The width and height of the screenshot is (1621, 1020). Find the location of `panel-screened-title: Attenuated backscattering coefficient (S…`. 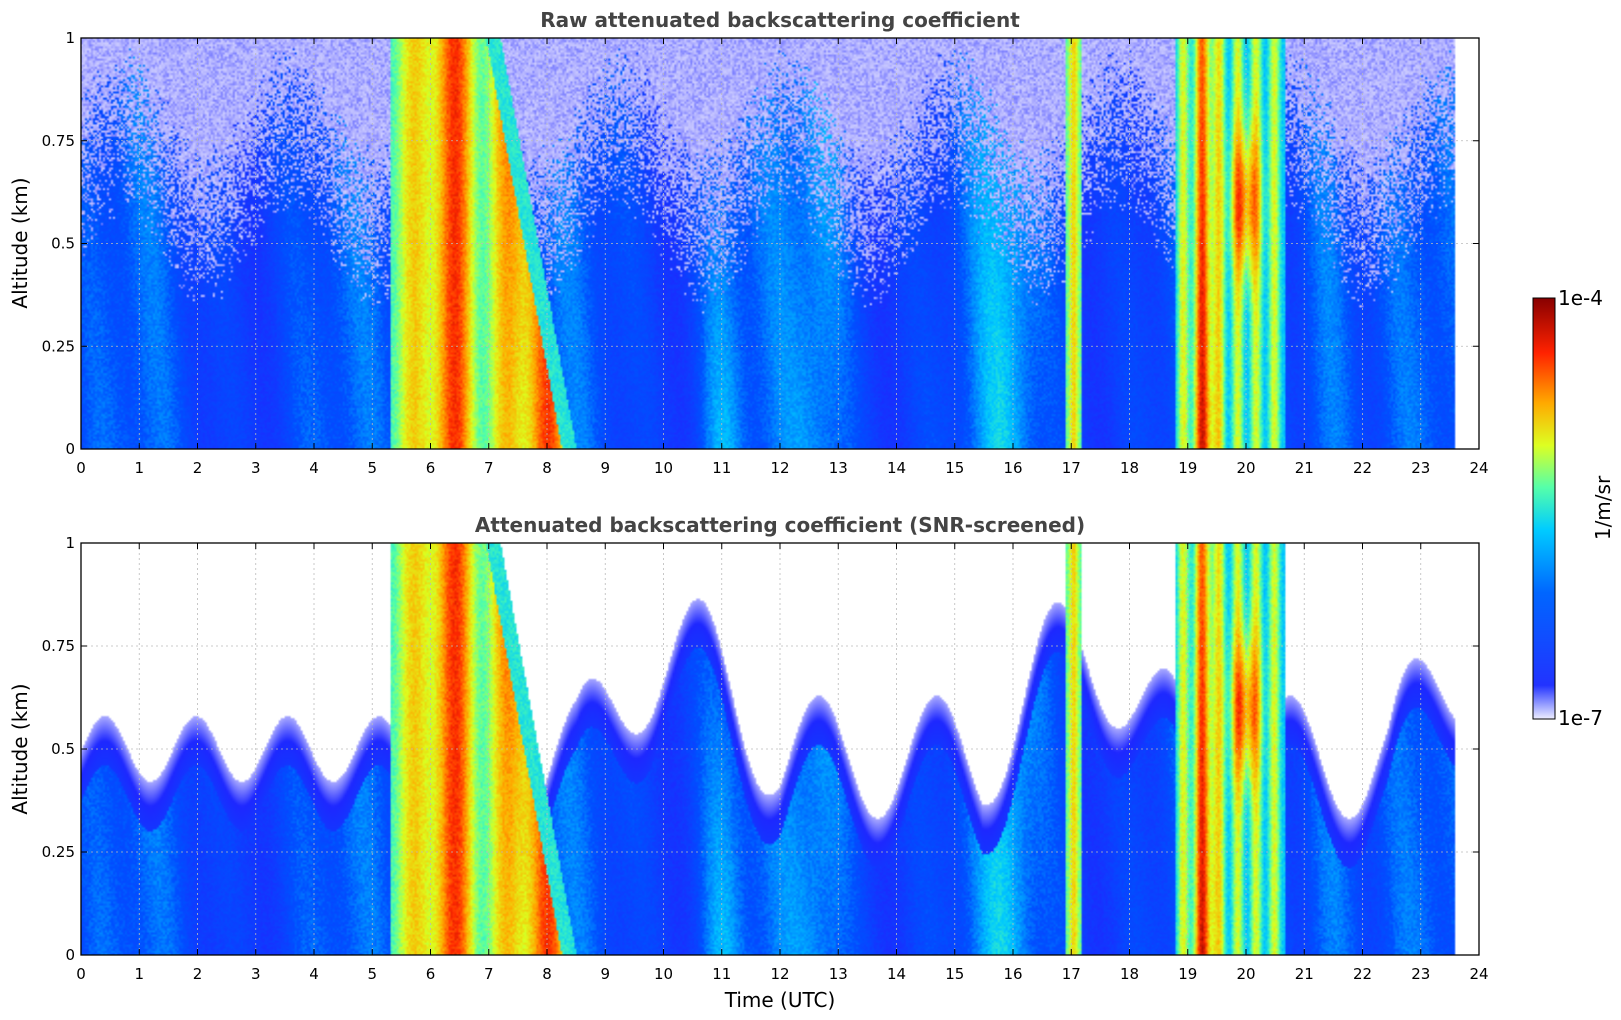

panel-screened-title: Attenuated backscattering coefficient (S… is located at coordinates (780, 525).